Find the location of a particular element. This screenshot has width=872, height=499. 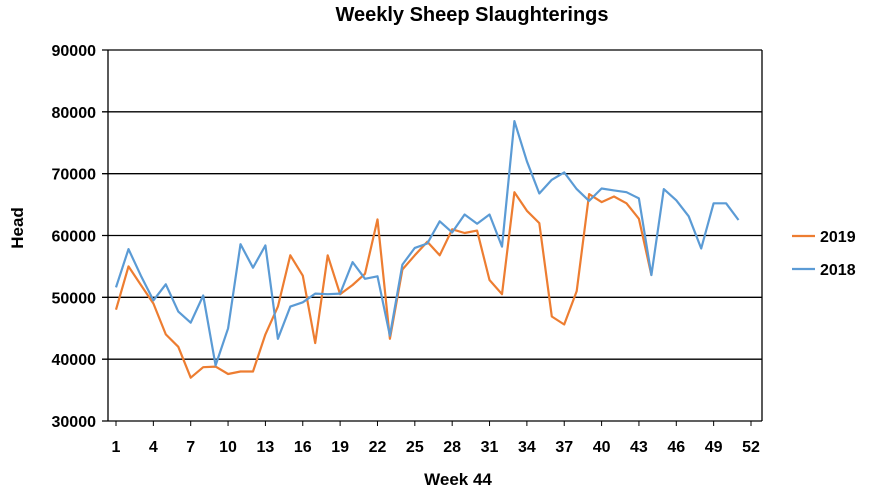

x-tick-label: 1 is located at coordinates (116, 447).